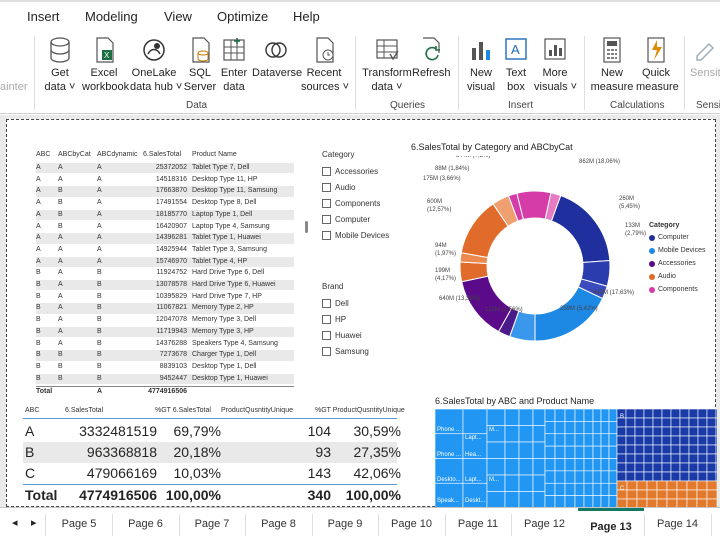 The image size is (720, 540). What do you see at coordinates (234, 65) in the screenshot?
I see `enter-data-button: Enter data` at bounding box center [234, 65].